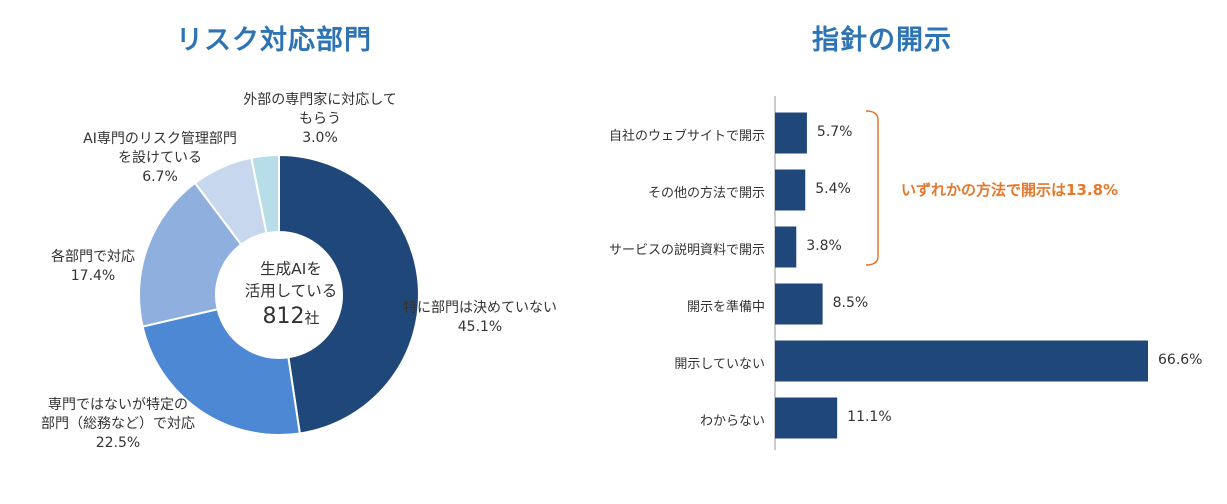 The image size is (1227, 504). What do you see at coordinates (160, 158) in the screenshot?
I see `pie-label-ai-risk-department: AI専門のリスク管理部門 を設けている 6.7%` at bounding box center [160, 158].